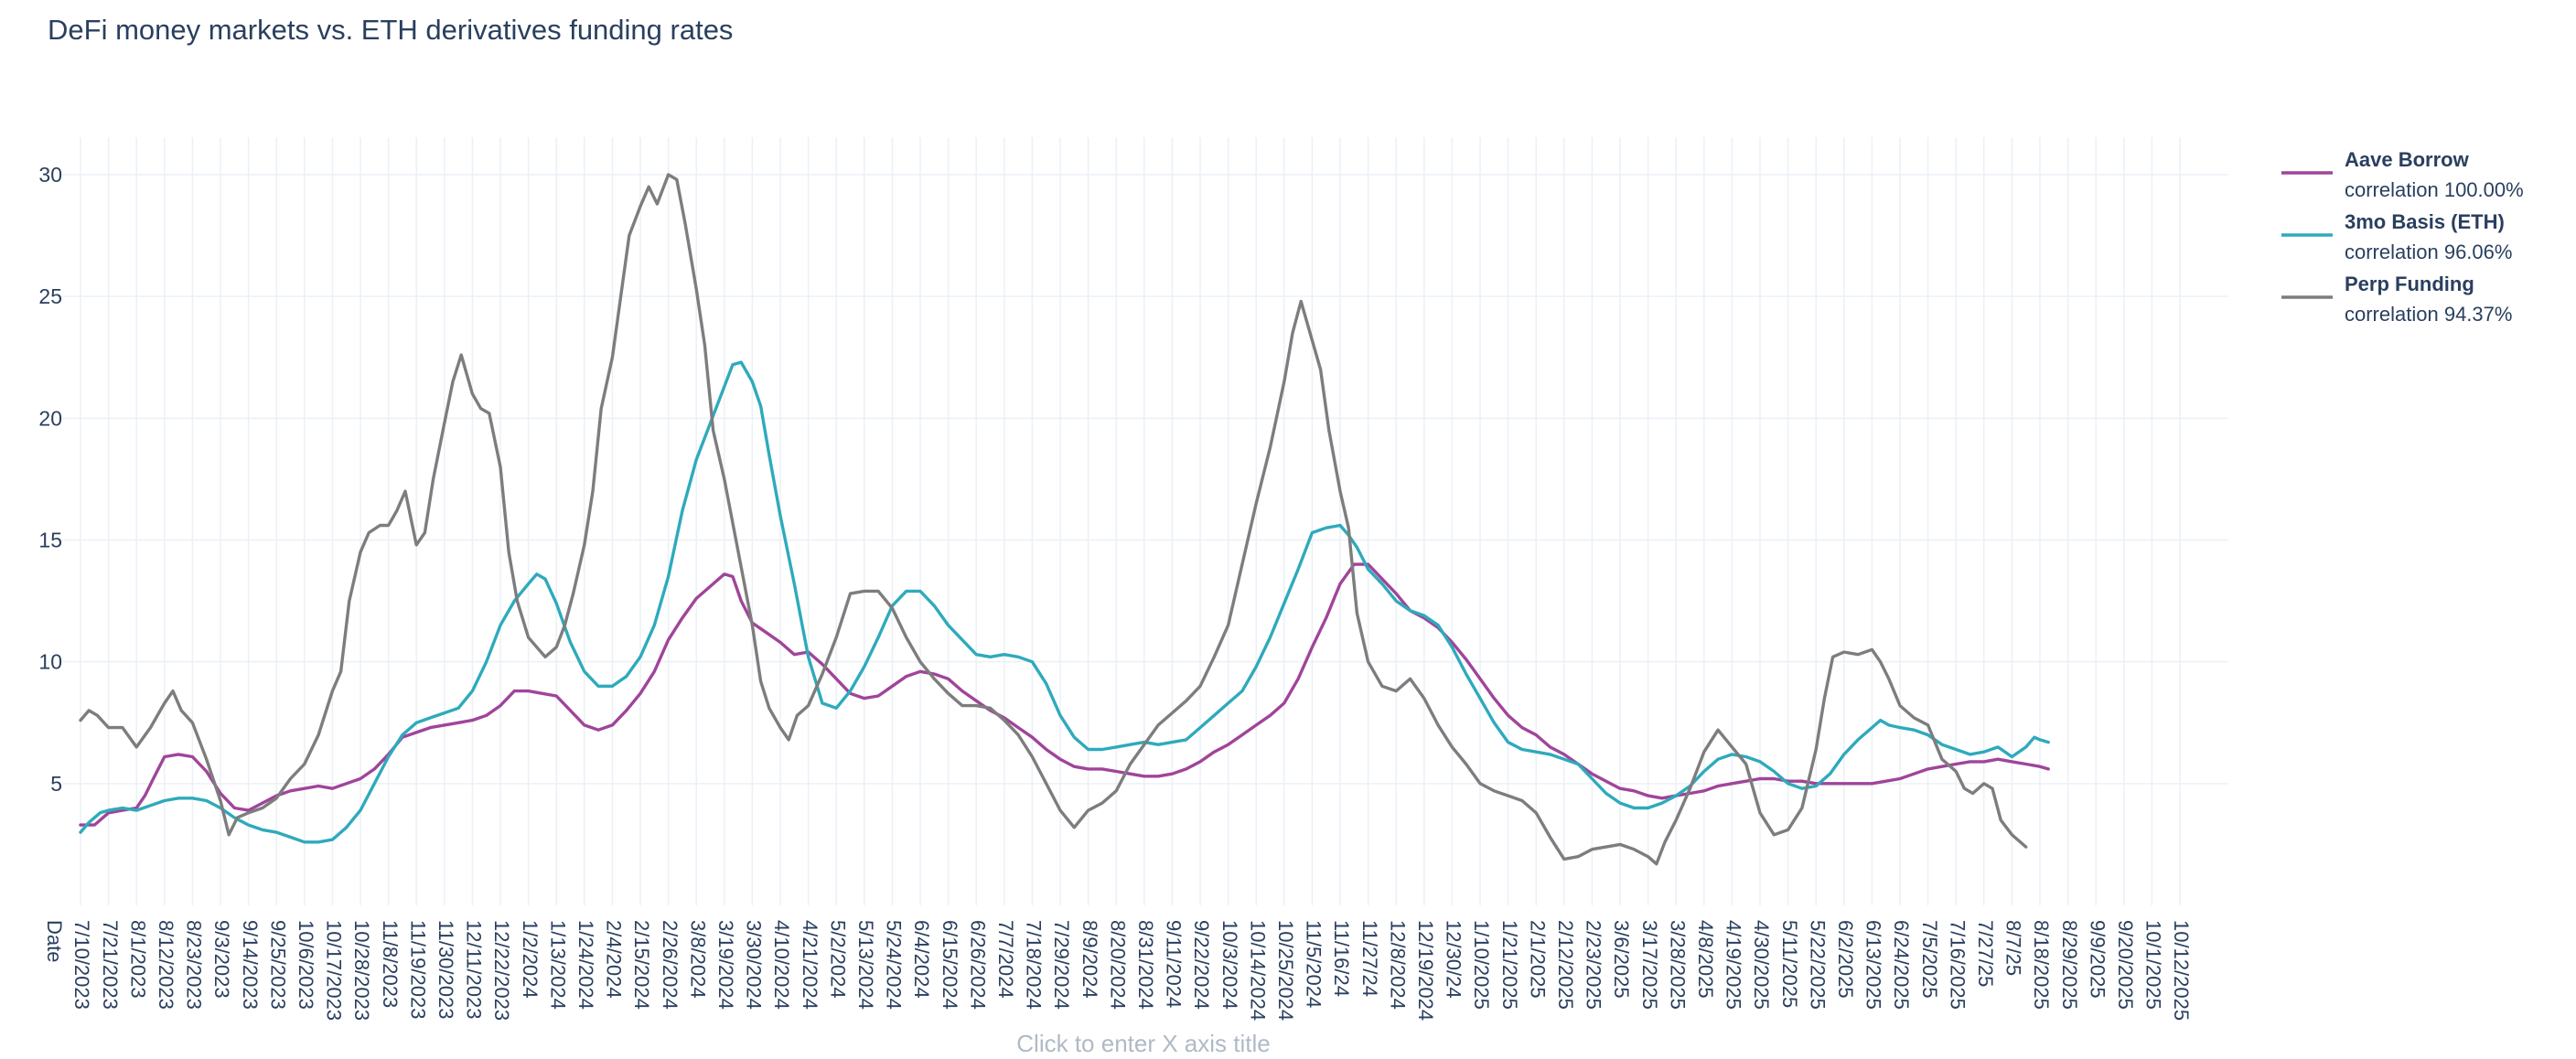 This screenshot has height=1059, width=2576. I want to click on x-tick-label: 7/16/2025, so click(1957, 965).